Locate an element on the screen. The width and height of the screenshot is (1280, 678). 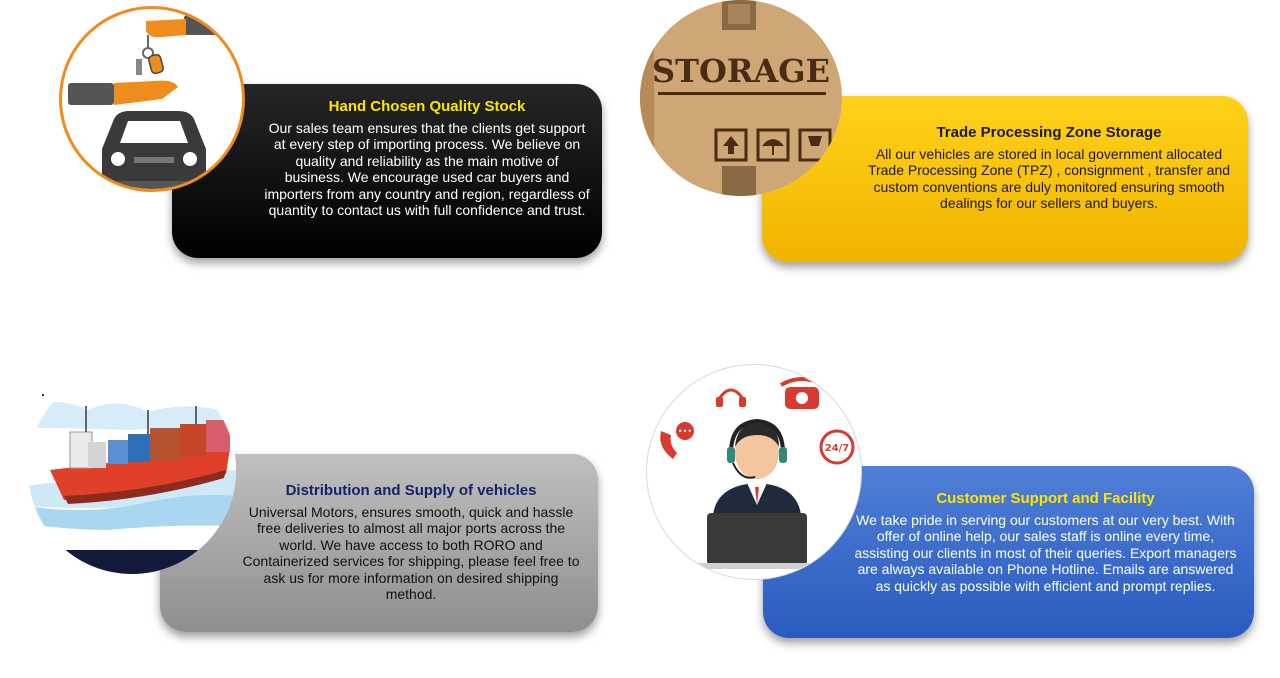
cargo-ship-icon is located at coordinates (132, 470).